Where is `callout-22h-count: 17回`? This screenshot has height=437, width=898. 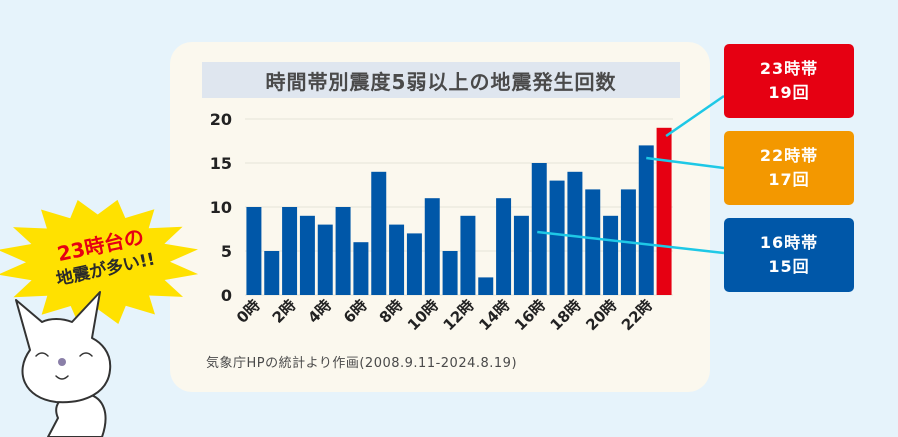 callout-22h-count: 17回 is located at coordinates (789, 179).